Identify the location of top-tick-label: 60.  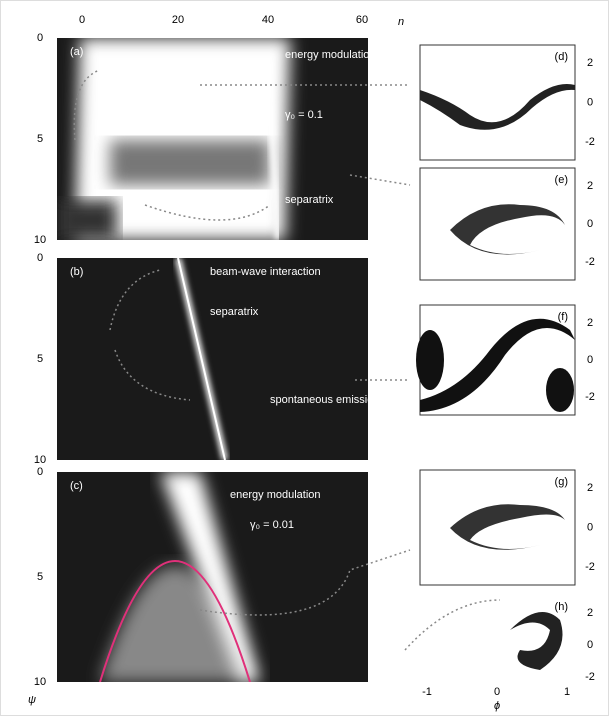
(362, 20).